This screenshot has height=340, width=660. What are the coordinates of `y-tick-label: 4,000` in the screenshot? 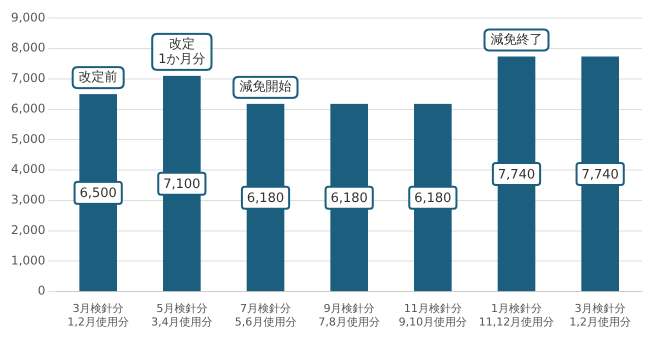 It's located at (28, 169).